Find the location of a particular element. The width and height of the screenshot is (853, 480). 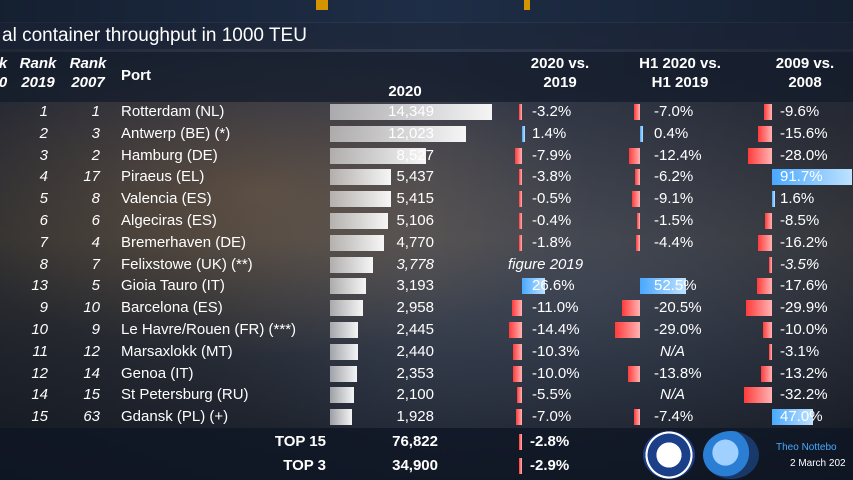

change-value-c2: -1.5% is located at coordinates (674, 220).